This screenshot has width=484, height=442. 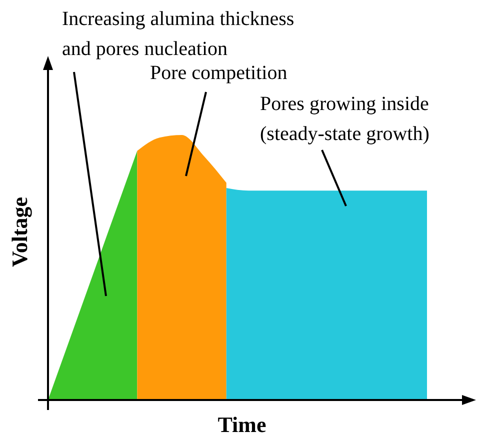 What do you see at coordinates (242, 424) in the screenshot?
I see `x-axis-title: Time` at bounding box center [242, 424].